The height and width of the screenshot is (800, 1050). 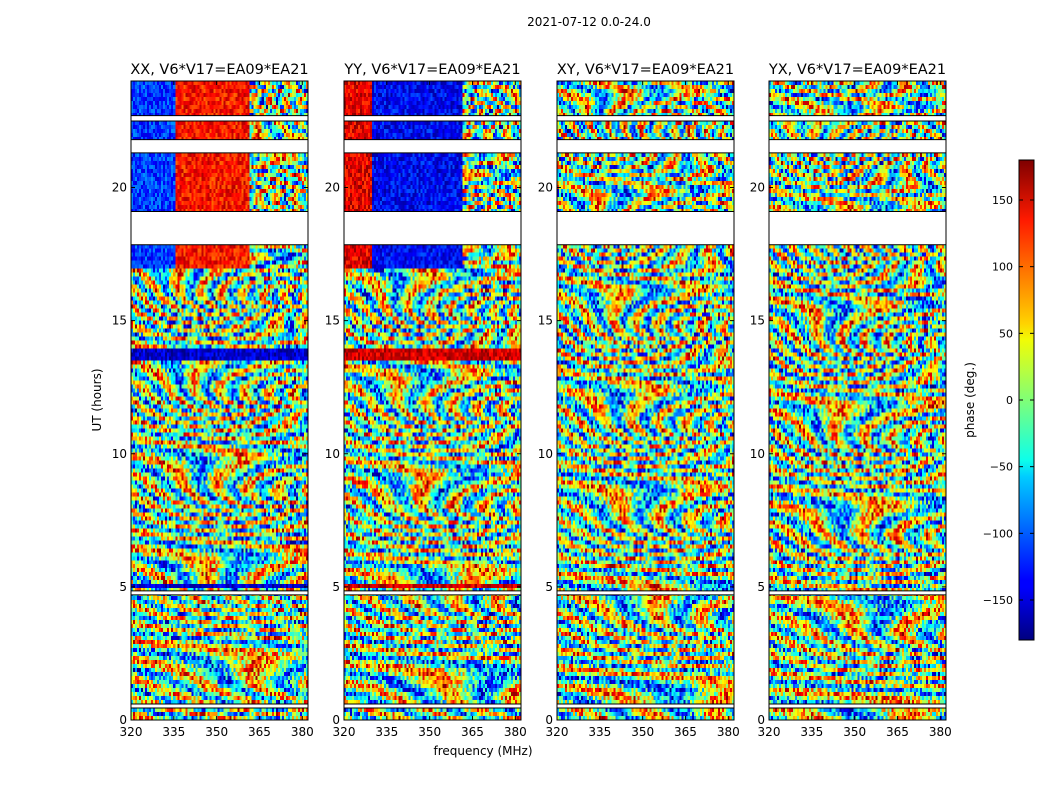 What do you see at coordinates (431, 70) in the screenshot?
I see `panel-title: YY, V6*V17=EA09*EA21` at bounding box center [431, 70].